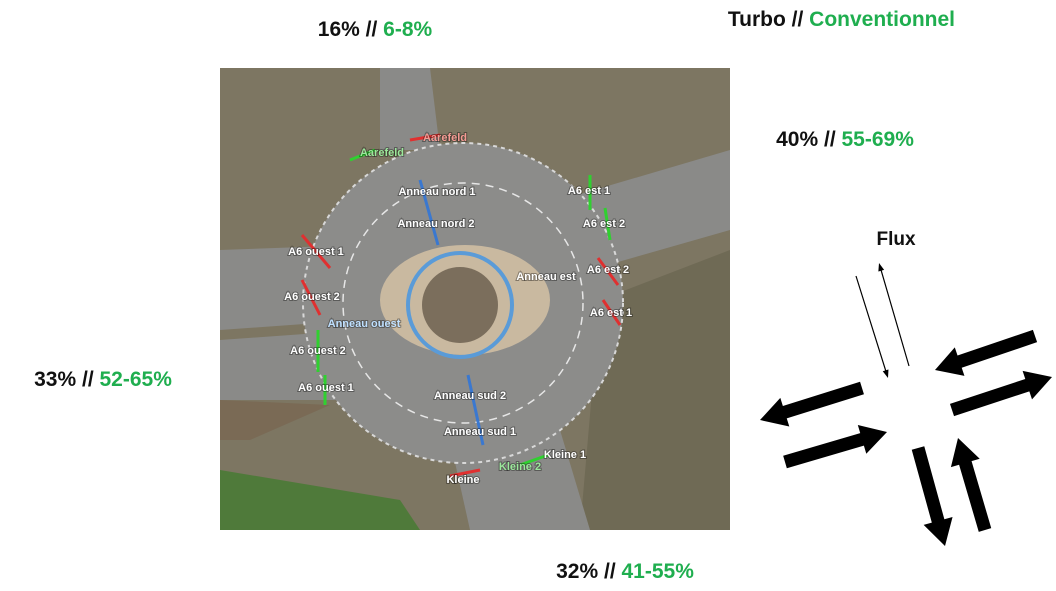  I want to click on approach-north: 16% // 6-8%, so click(375, 29).